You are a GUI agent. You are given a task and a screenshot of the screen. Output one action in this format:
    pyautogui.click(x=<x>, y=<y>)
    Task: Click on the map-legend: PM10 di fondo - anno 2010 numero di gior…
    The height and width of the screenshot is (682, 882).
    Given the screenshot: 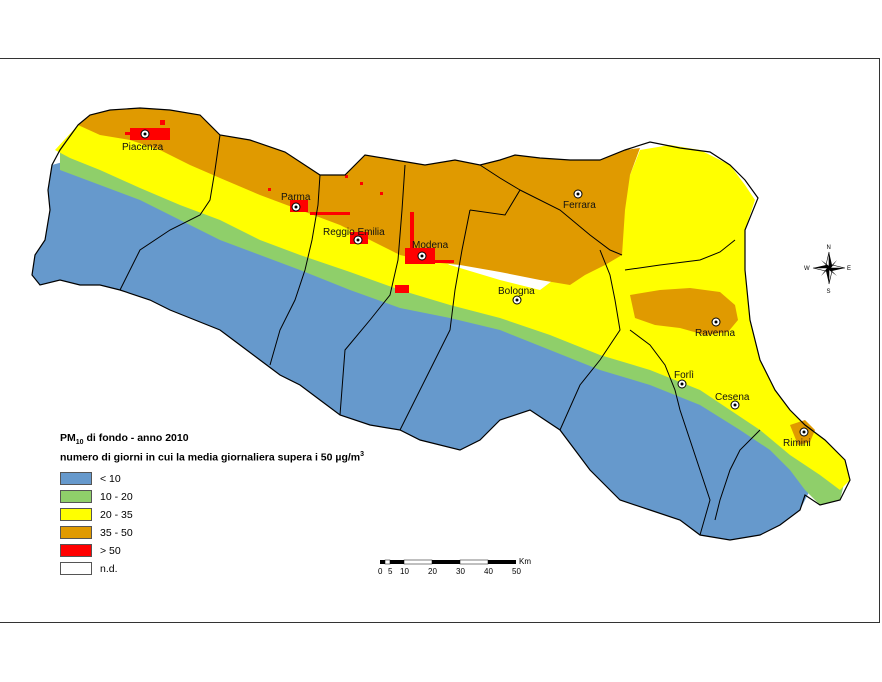 What is the action you would take?
    pyautogui.click(x=230, y=505)
    